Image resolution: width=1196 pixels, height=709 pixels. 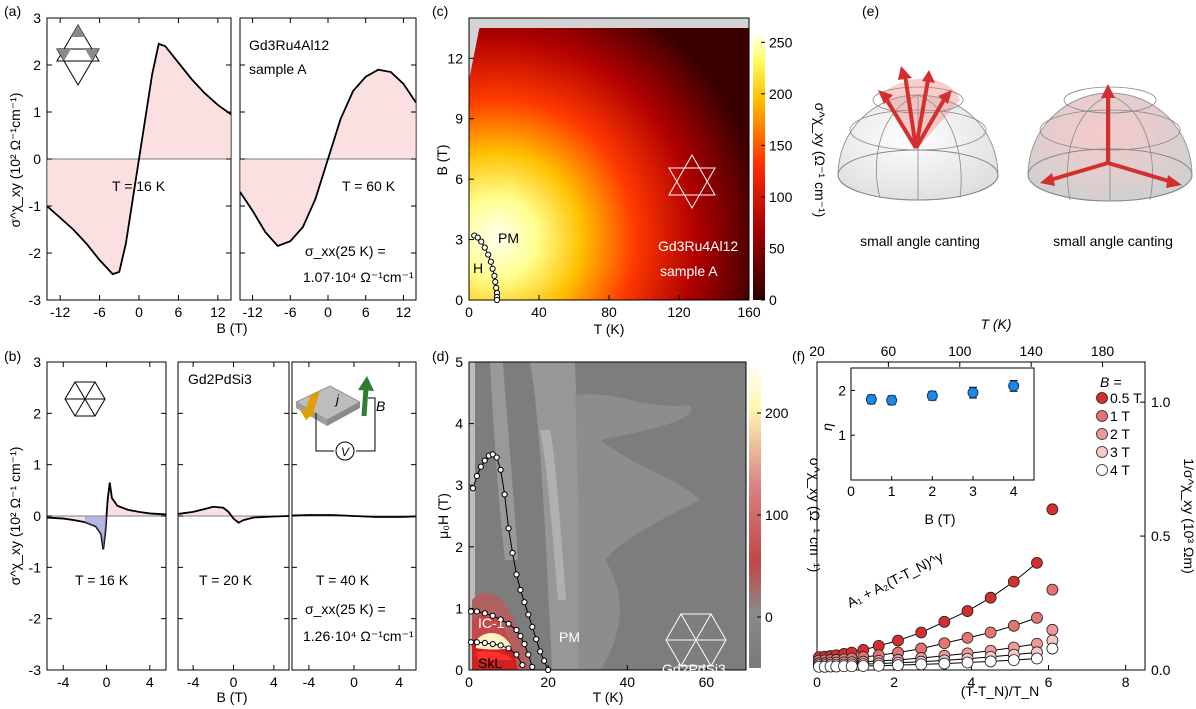 I want to click on legend-label-4: 4 T, so click(x=1120, y=470).